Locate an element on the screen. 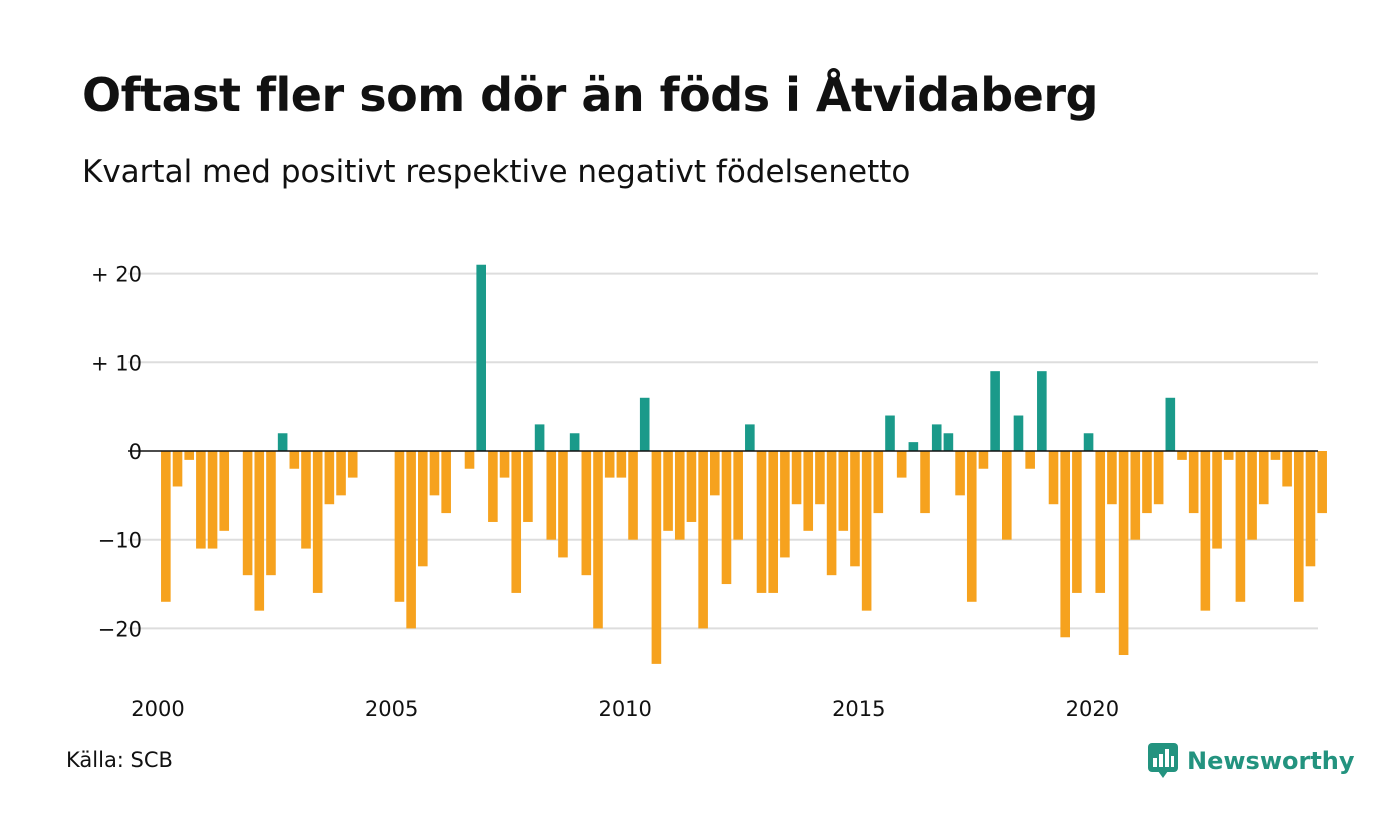 This screenshot has width=1400, height=840. chart-title: Oftast fler som dör än föds i Åtvidaberg is located at coordinates (590, 95).